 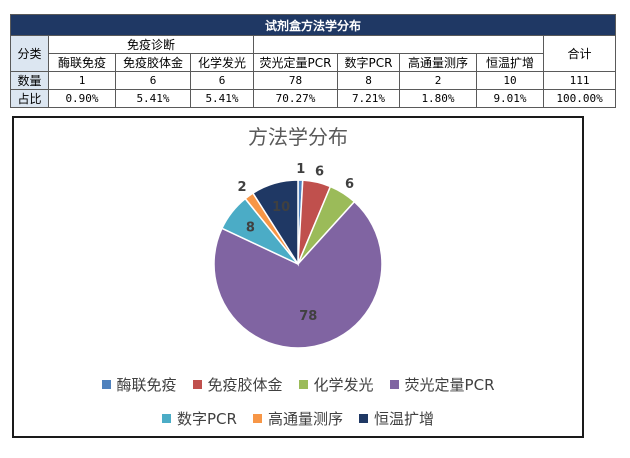 I want to click on legend-label: 酶联免疫, so click(x=146, y=385).